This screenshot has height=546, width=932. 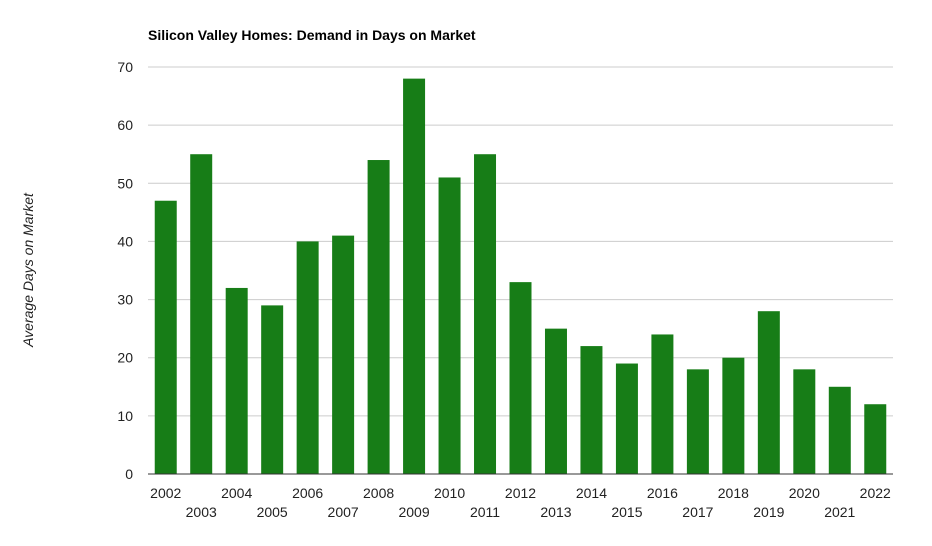 I want to click on x-tick-label: 2020, so click(x=804, y=493).